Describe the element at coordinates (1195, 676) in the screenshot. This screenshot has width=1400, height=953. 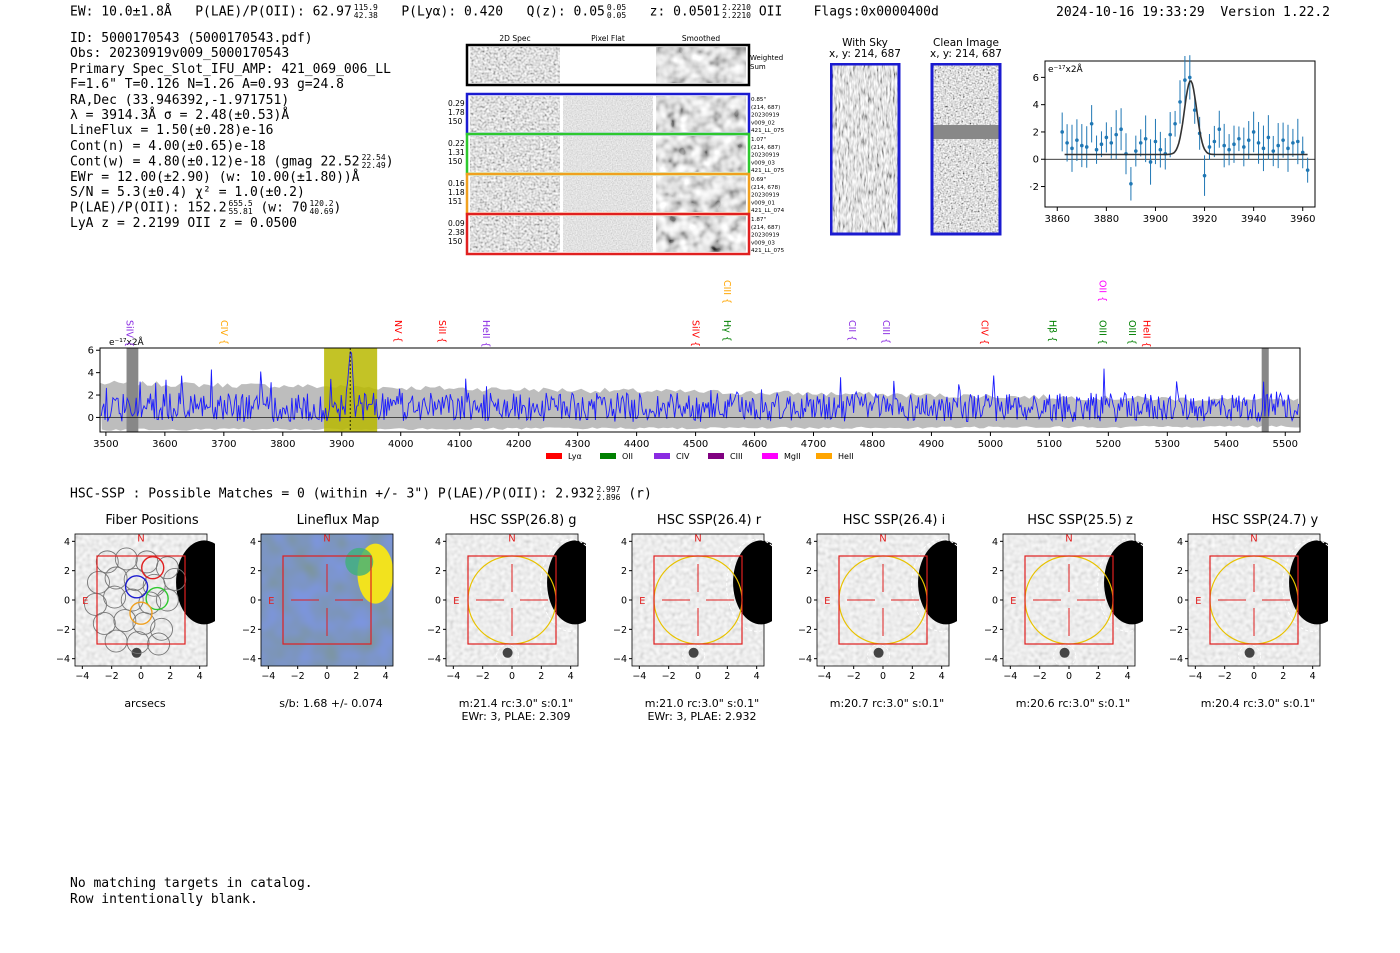
I see `thumb-xtick-label: −4` at that location.